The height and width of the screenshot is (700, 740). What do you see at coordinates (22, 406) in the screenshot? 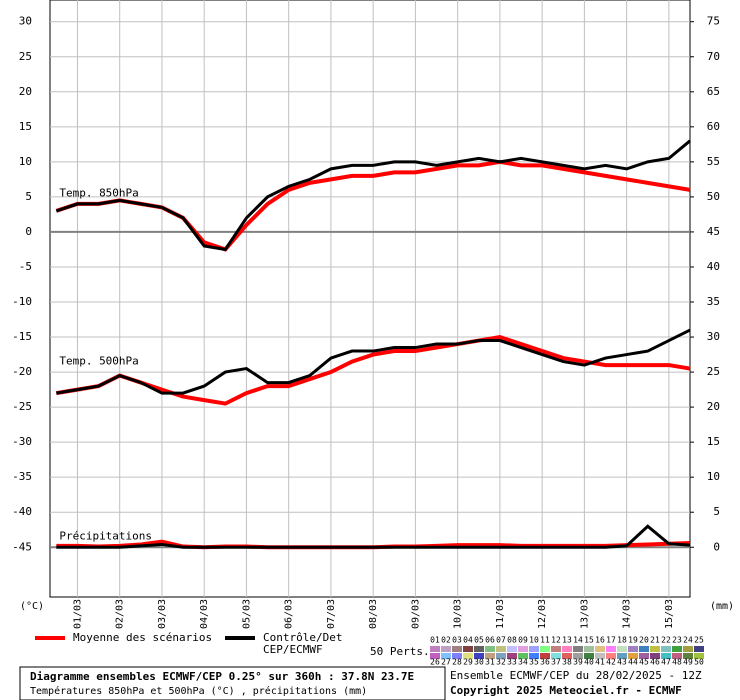
I see `y-tick-label: -25` at bounding box center [22, 406].